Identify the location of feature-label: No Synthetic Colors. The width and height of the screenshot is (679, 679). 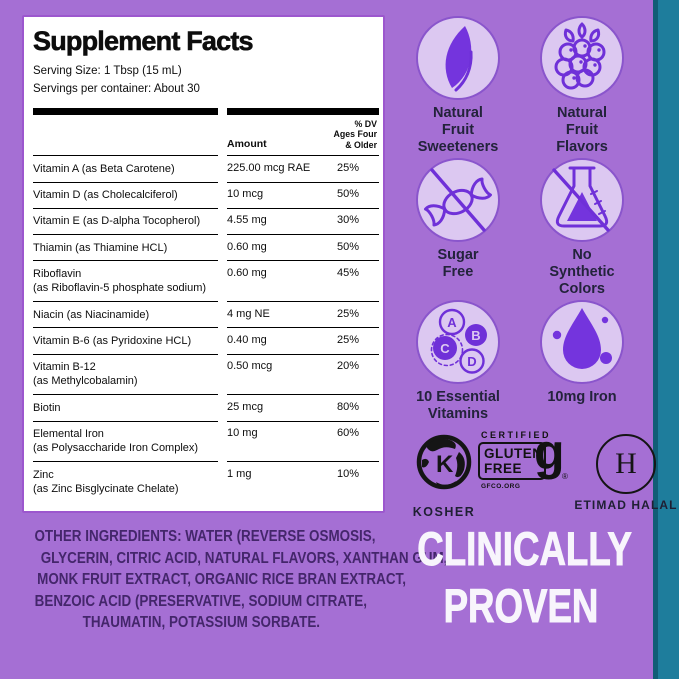
(582, 272).